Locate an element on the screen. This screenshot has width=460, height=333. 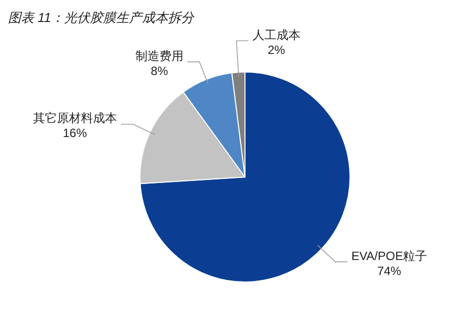
slice-label: 制造费用 is located at coordinates (159, 55).